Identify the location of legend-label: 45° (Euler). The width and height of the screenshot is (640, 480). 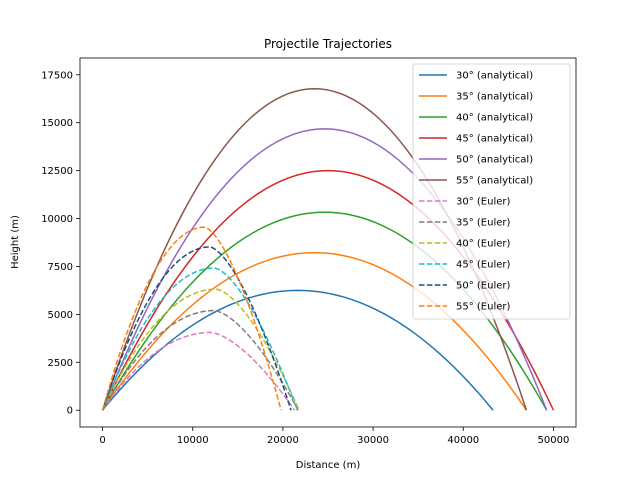
(483, 265).